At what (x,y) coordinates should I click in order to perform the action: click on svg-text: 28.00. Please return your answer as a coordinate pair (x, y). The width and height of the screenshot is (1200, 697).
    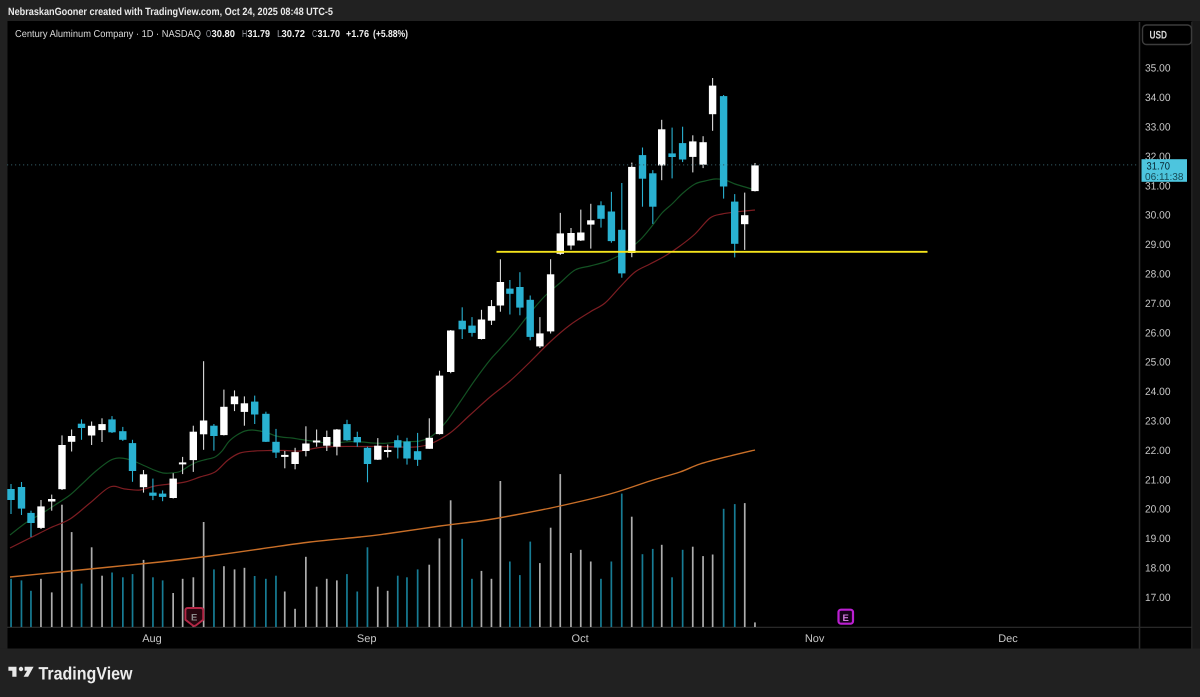
    Looking at the image, I should click on (1158, 275).